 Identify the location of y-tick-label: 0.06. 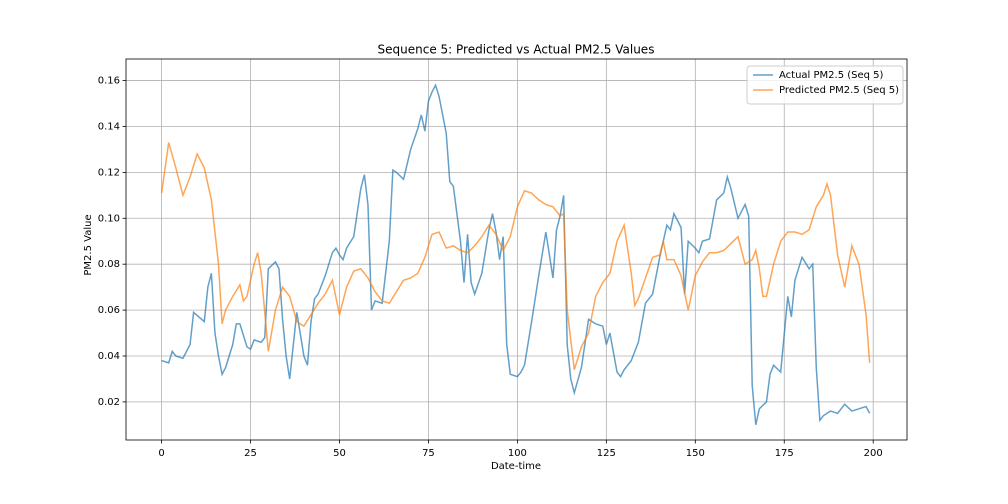
(109, 310).